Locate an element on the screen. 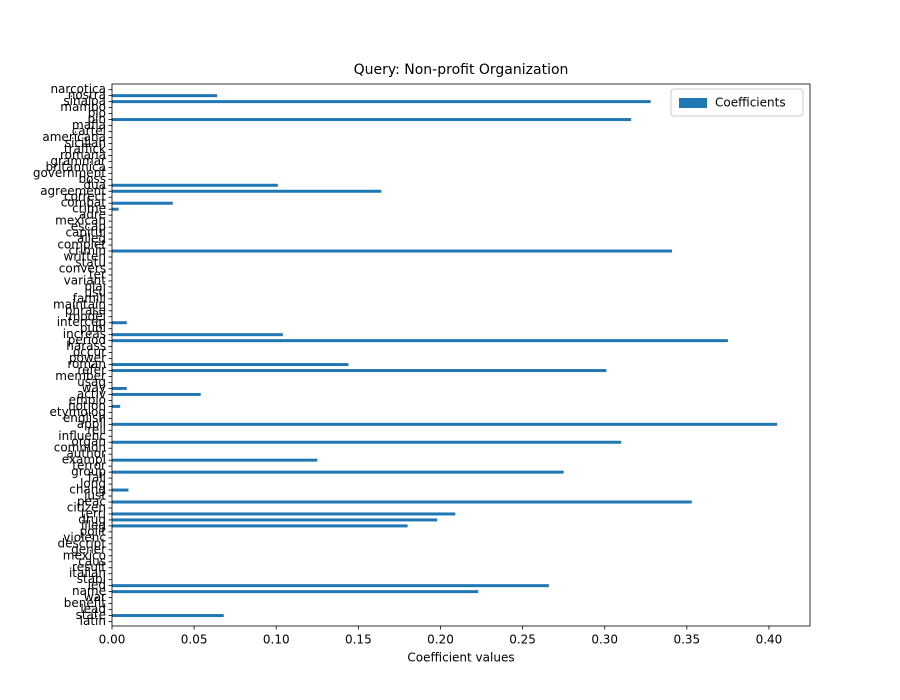 This screenshot has width=900, height=700. y-tick-label: mexico is located at coordinates (84, 555).